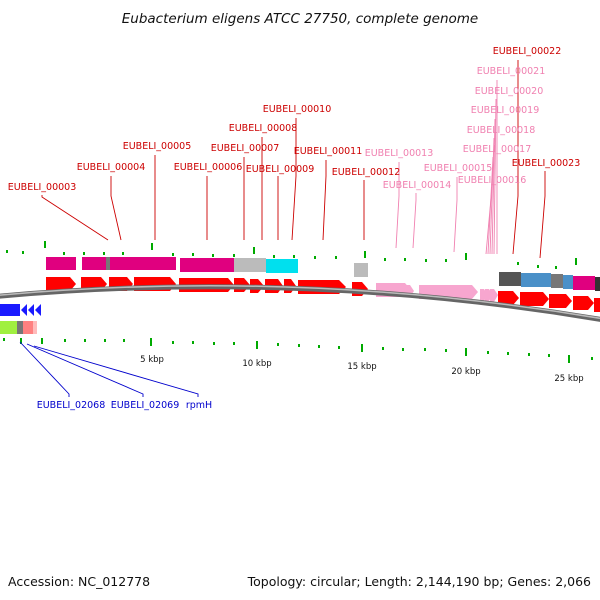 The height and width of the screenshot is (600, 600). I want to click on gene-label-eubeli-00021: EUBELI_00021, so click(511, 71).